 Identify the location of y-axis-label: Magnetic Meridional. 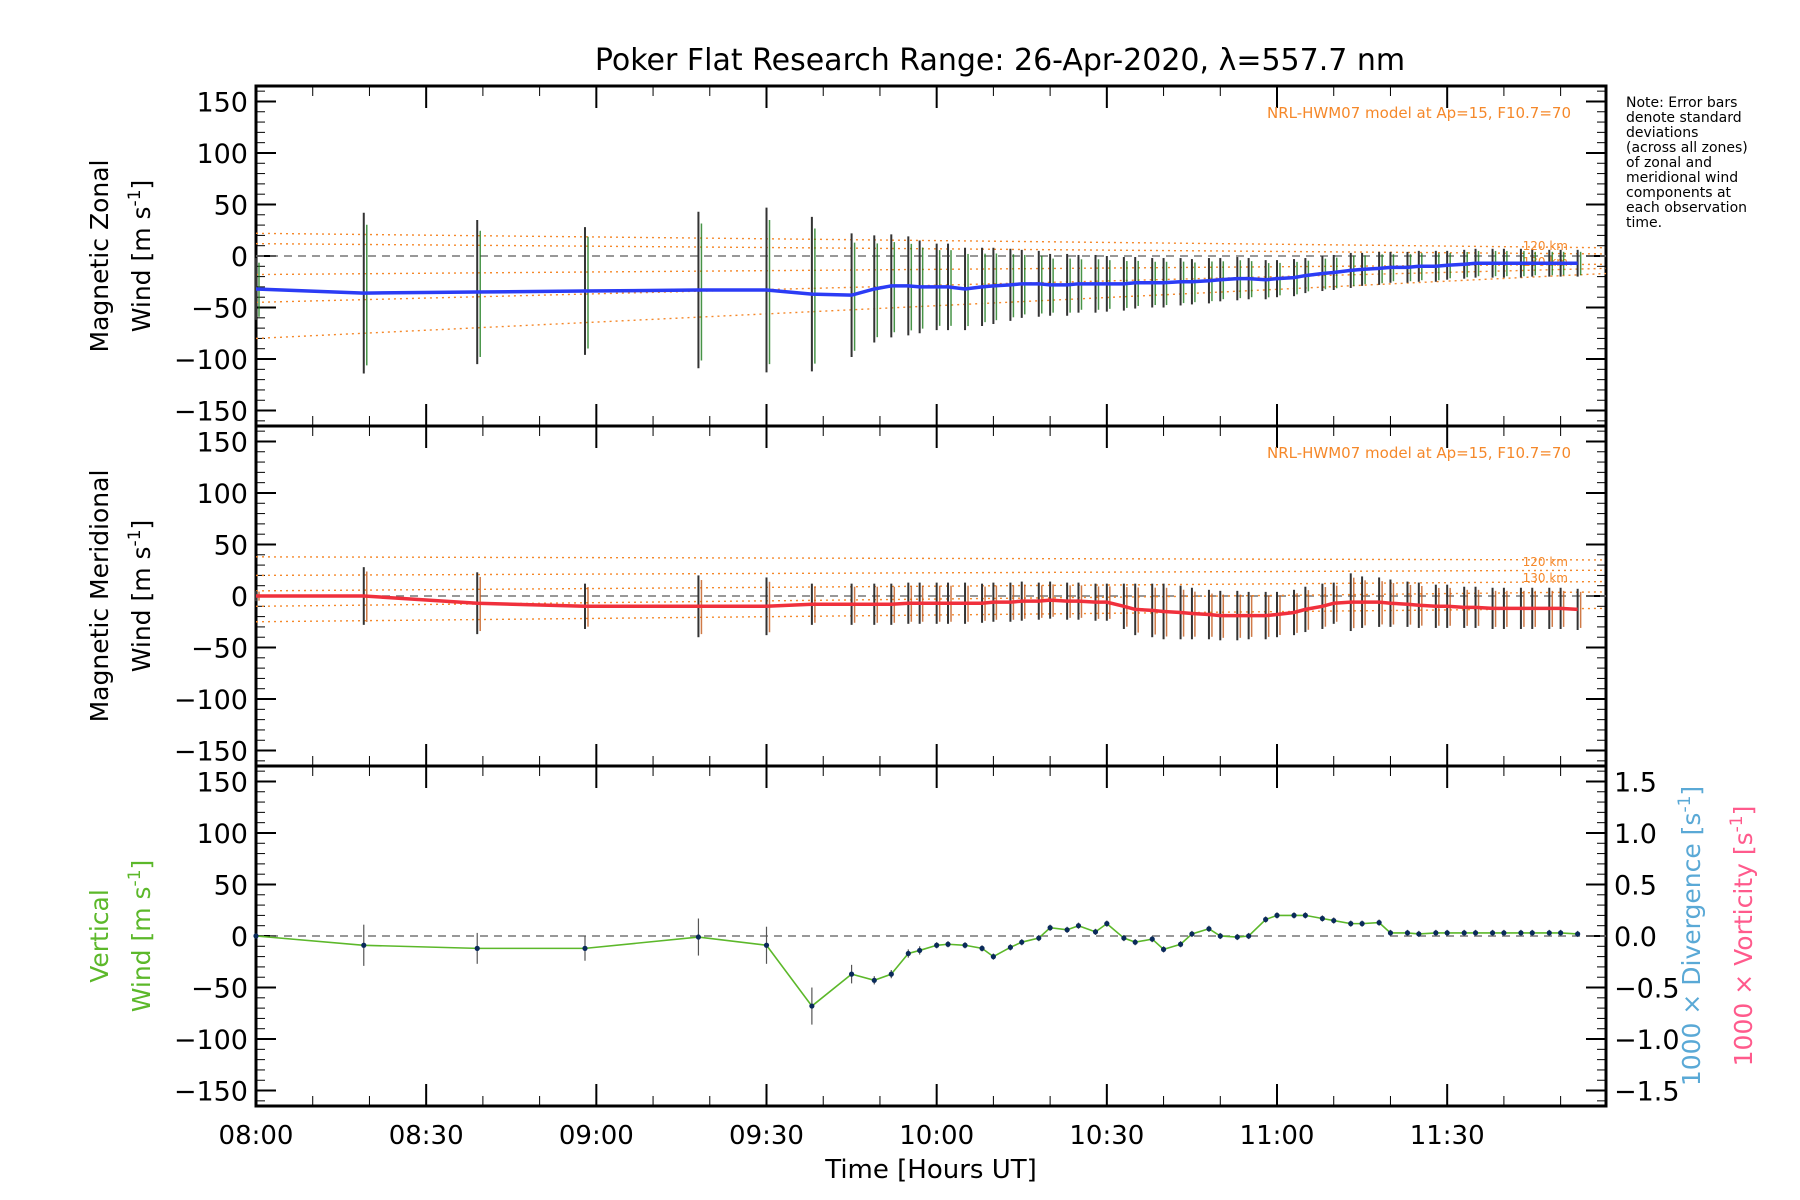
(99, 596).